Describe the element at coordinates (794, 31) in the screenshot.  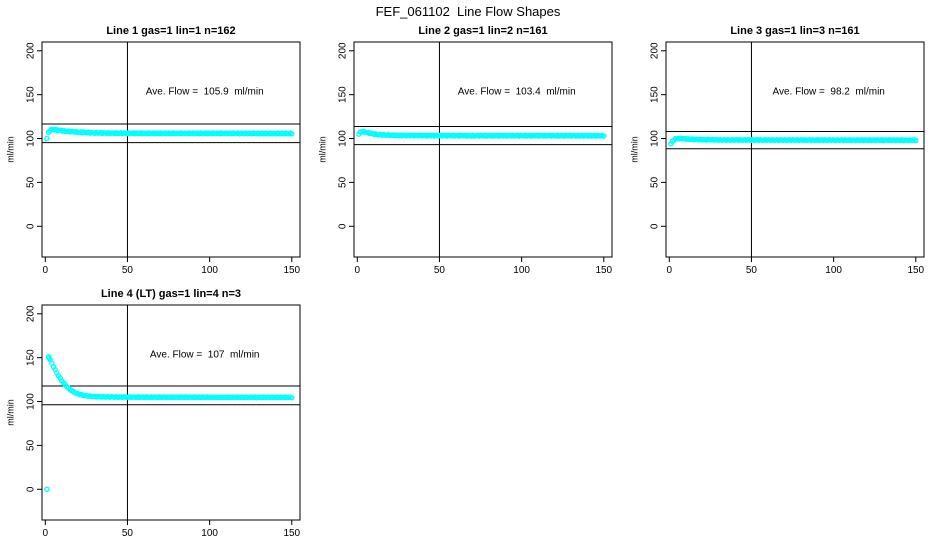
I see `subplot-title: Line 3 gas=1 lin=3 n=161` at that location.